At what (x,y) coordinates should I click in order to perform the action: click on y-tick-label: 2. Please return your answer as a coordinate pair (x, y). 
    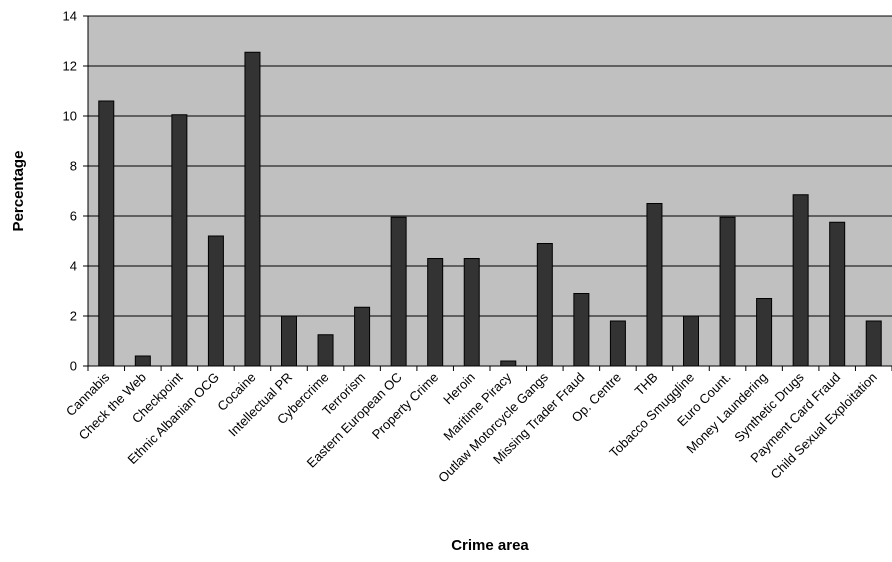
    Looking at the image, I should click on (73, 316).